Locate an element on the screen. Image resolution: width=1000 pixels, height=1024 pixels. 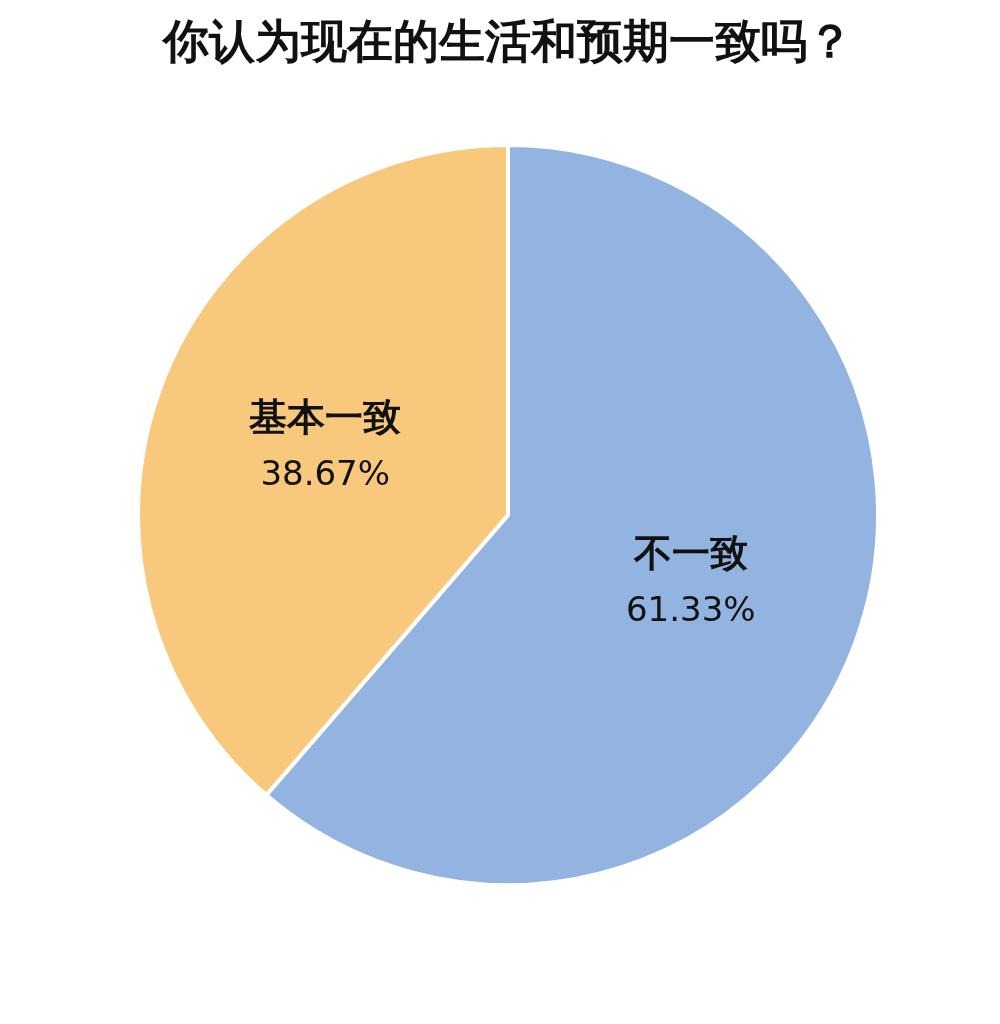
chart-title: 你认为现在的生活和预期一致吗？ is located at coordinates (507, 41).